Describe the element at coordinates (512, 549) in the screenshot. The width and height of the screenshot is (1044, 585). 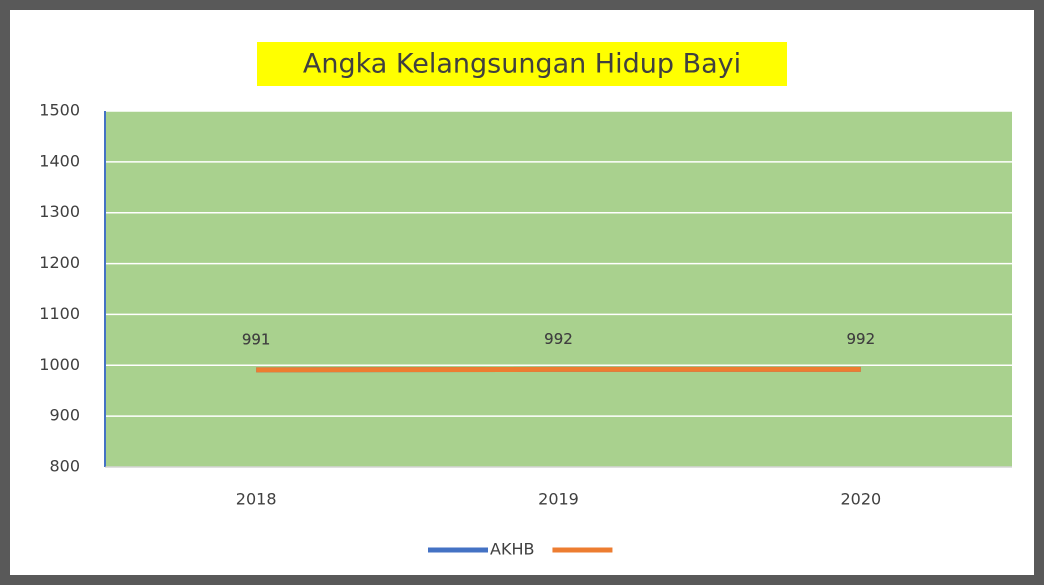
I see `legend-label: AKHB` at that location.